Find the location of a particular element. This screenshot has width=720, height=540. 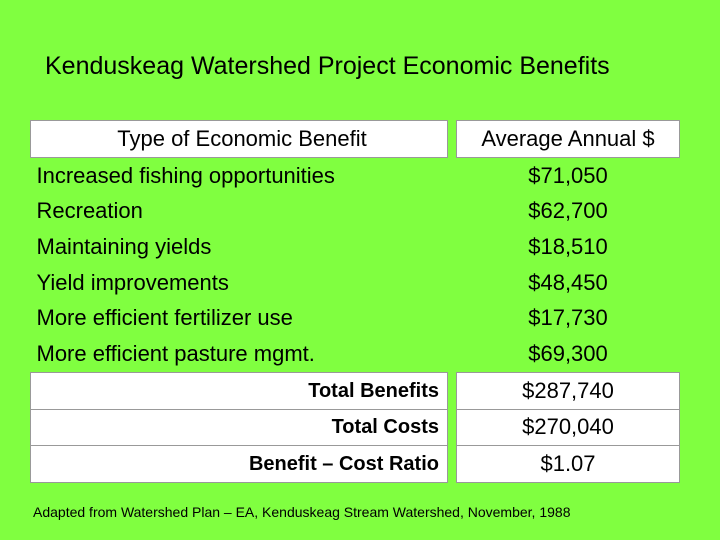

benefit-name: Increased fishing opportunities is located at coordinates (185, 175).